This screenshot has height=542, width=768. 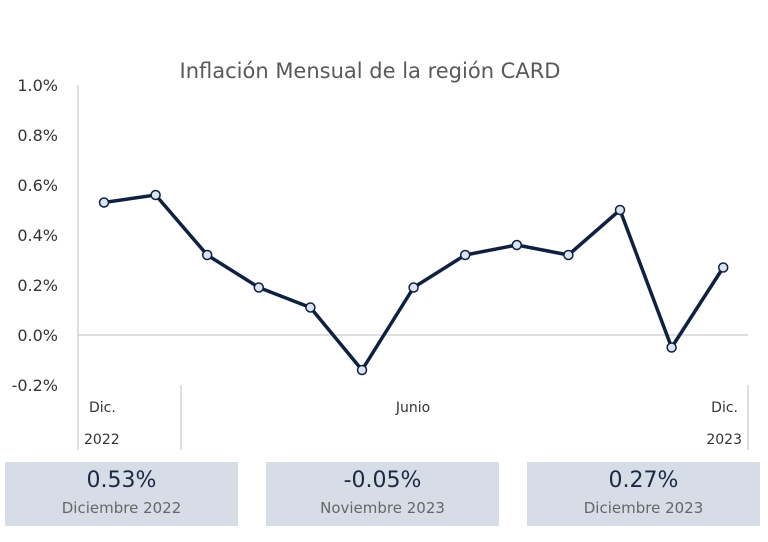 What do you see at coordinates (382, 508) in the screenshot?
I see `card-label: Noviembre 2023` at bounding box center [382, 508].